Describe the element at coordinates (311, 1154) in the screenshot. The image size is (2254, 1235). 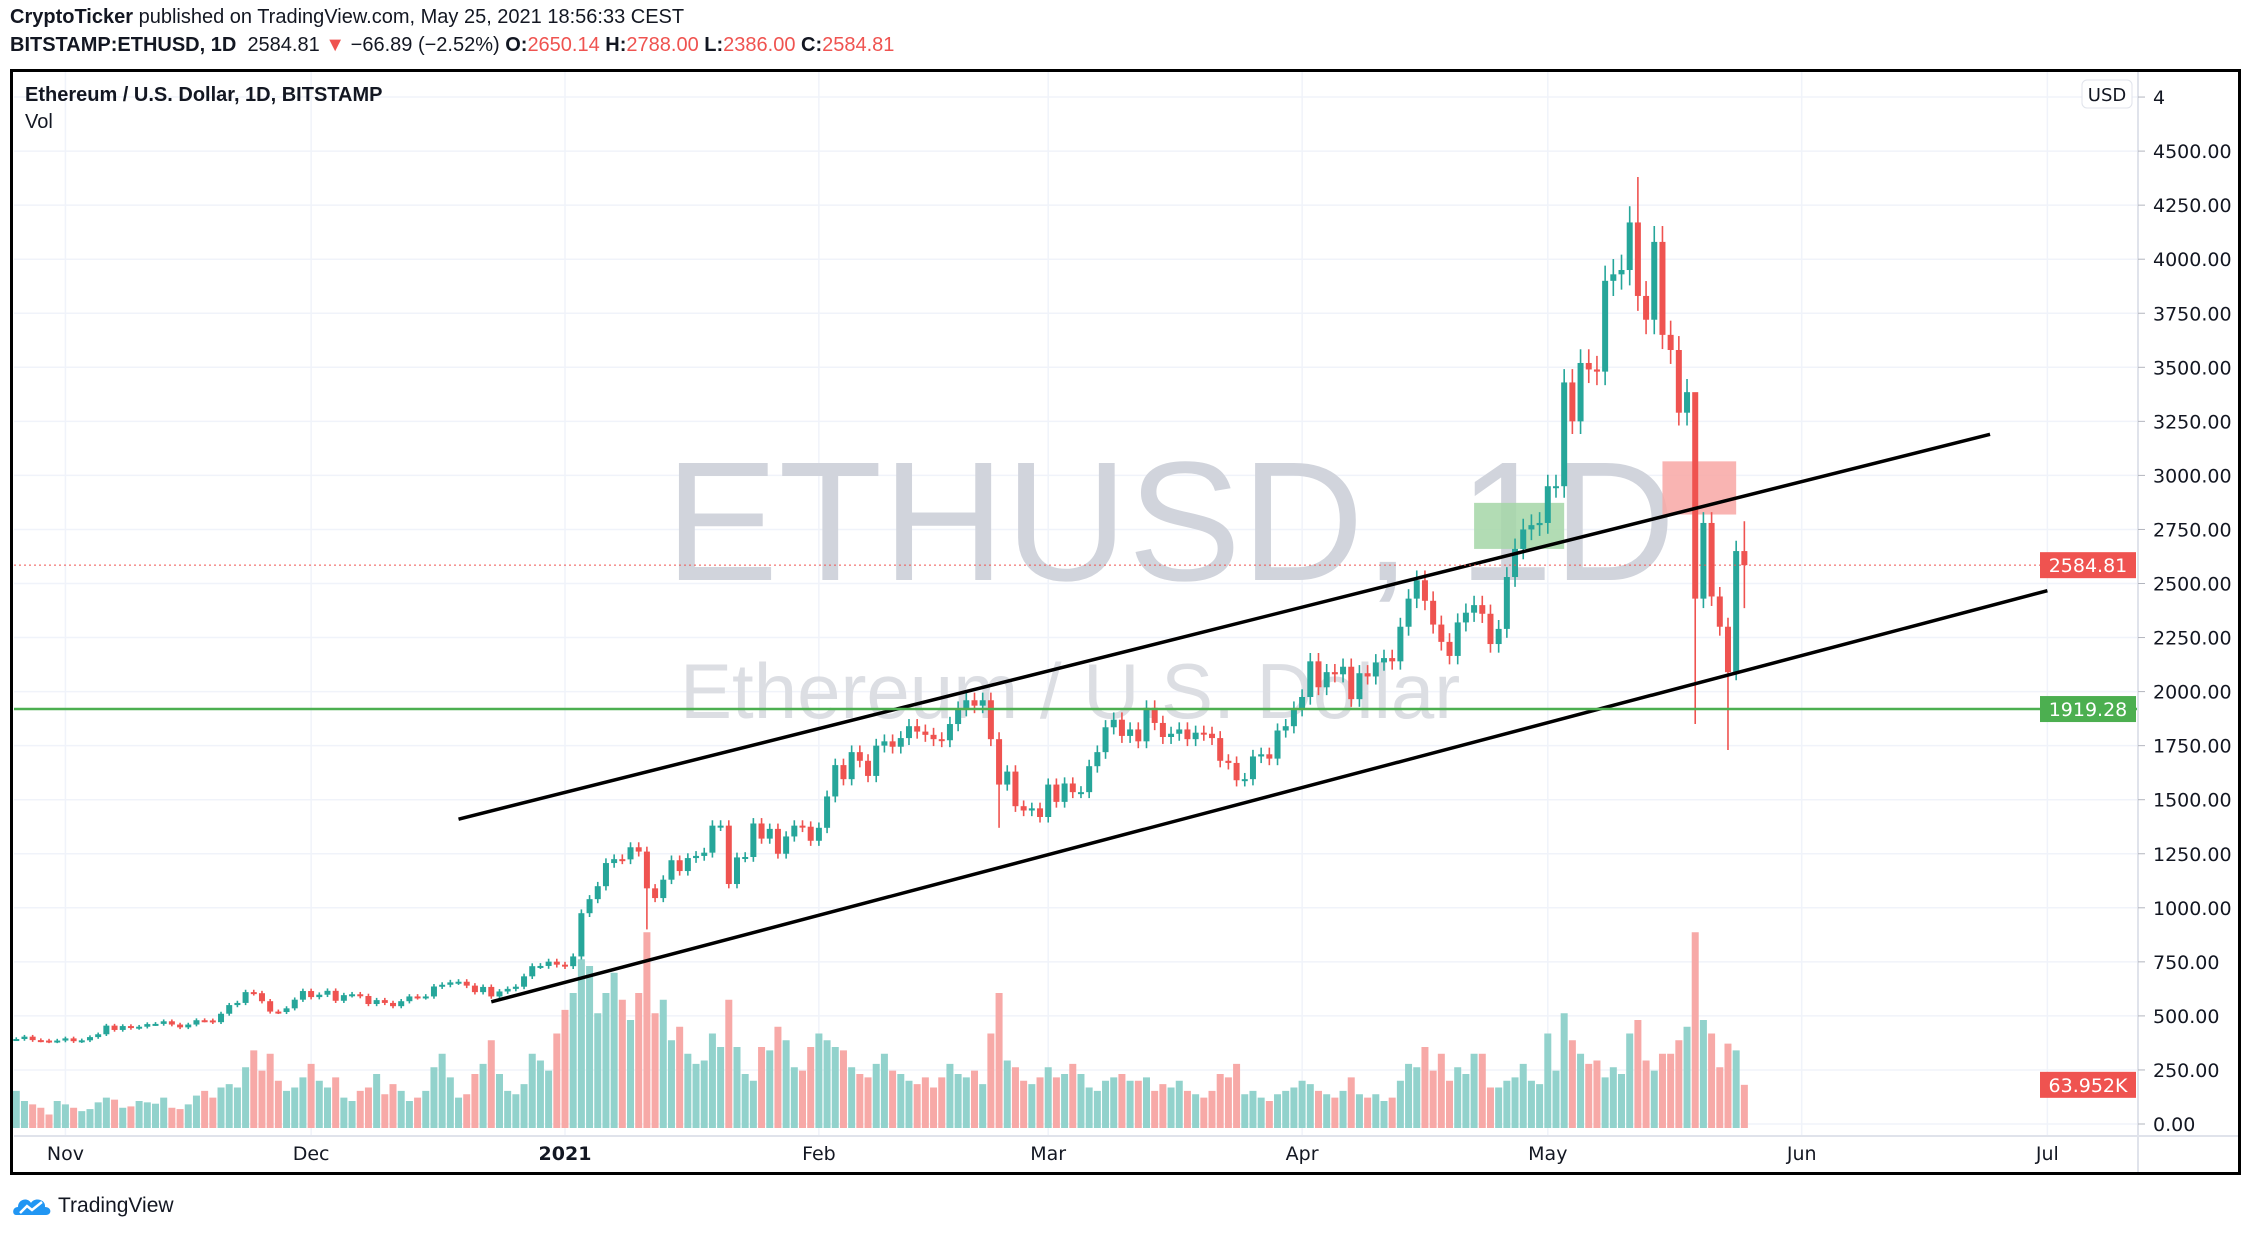
I see `time-tick-label: Dec` at that location.